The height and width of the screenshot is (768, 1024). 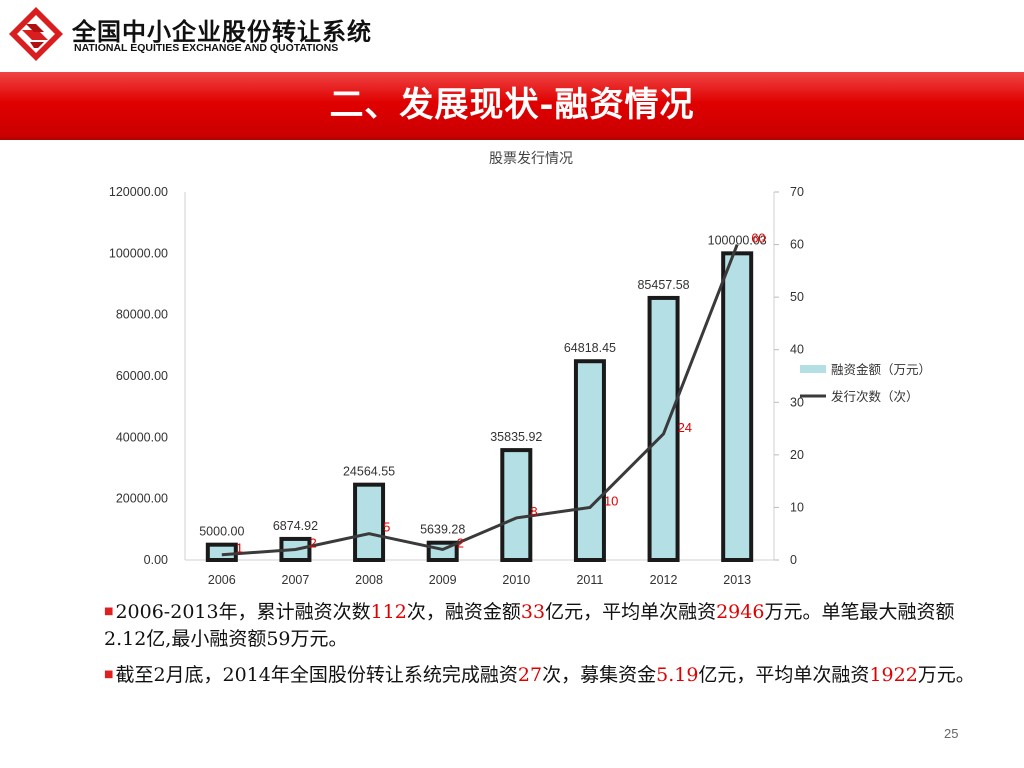 I want to click on line-value-label: 60, so click(x=758, y=238).